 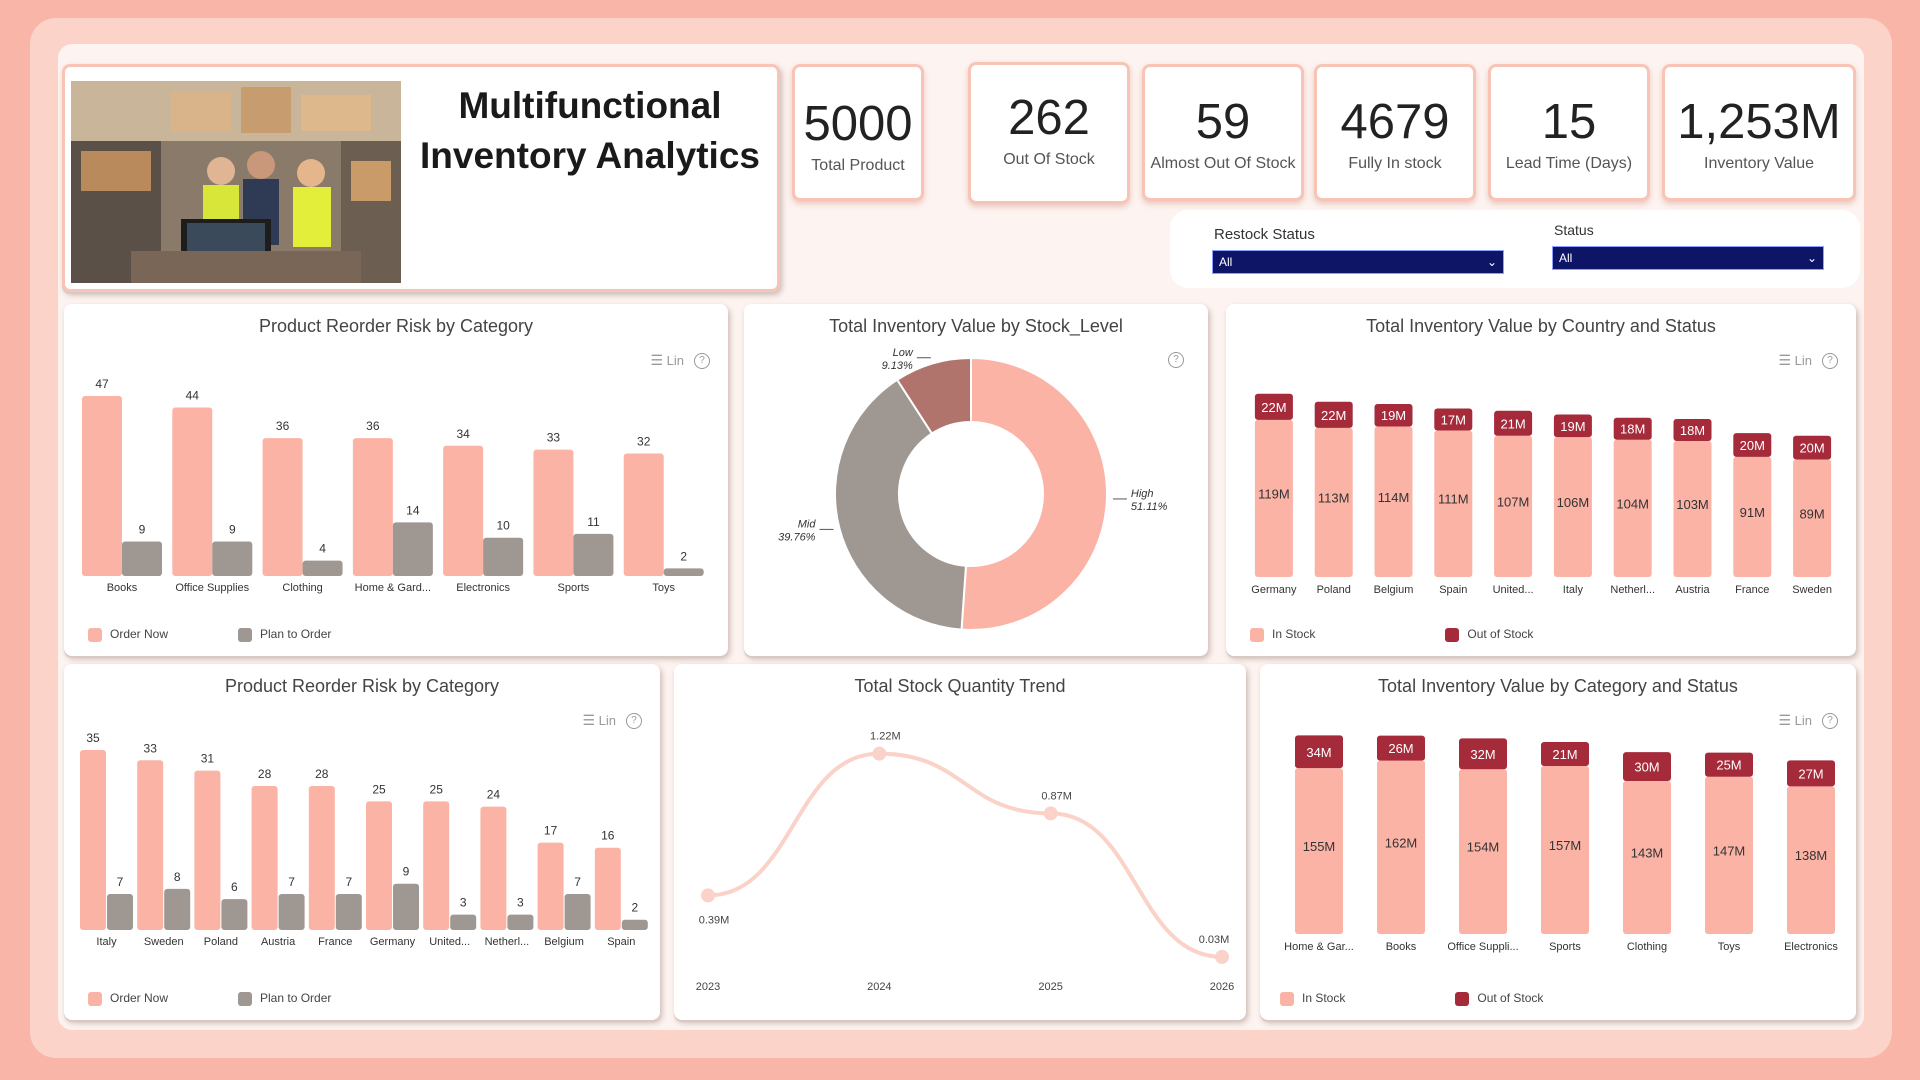 I want to click on tick-label: 2023, so click(x=708, y=987).